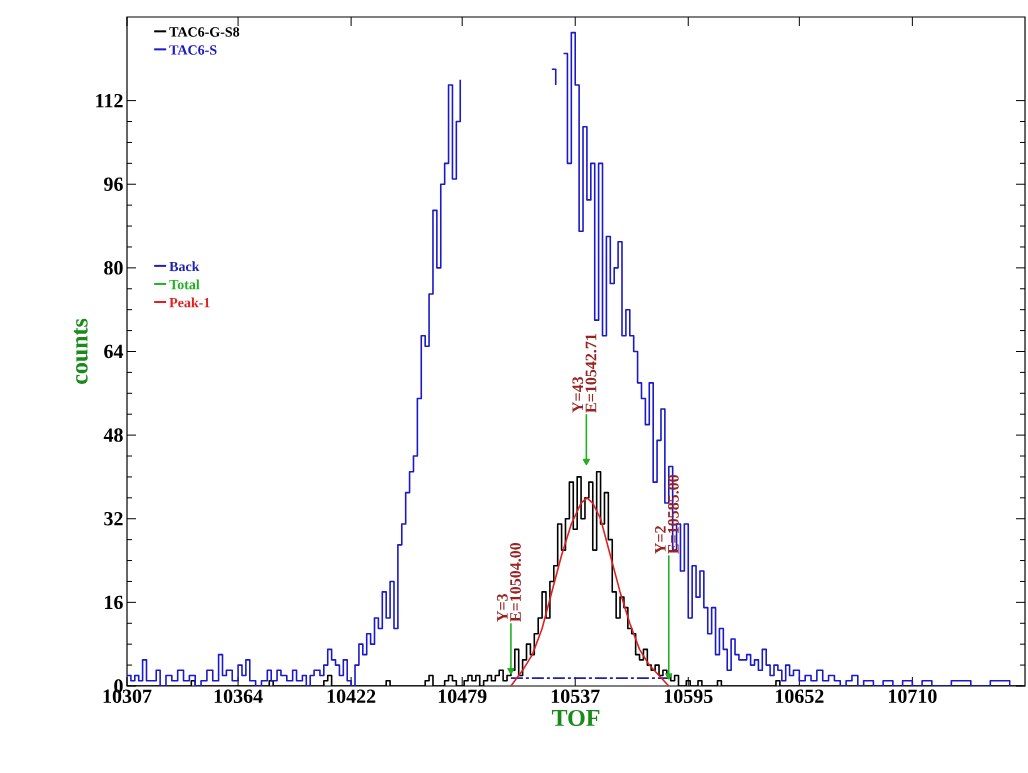  Describe the element at coordinates (578, 394) in the screenshot. I see `annotation: Y=43` at that location.